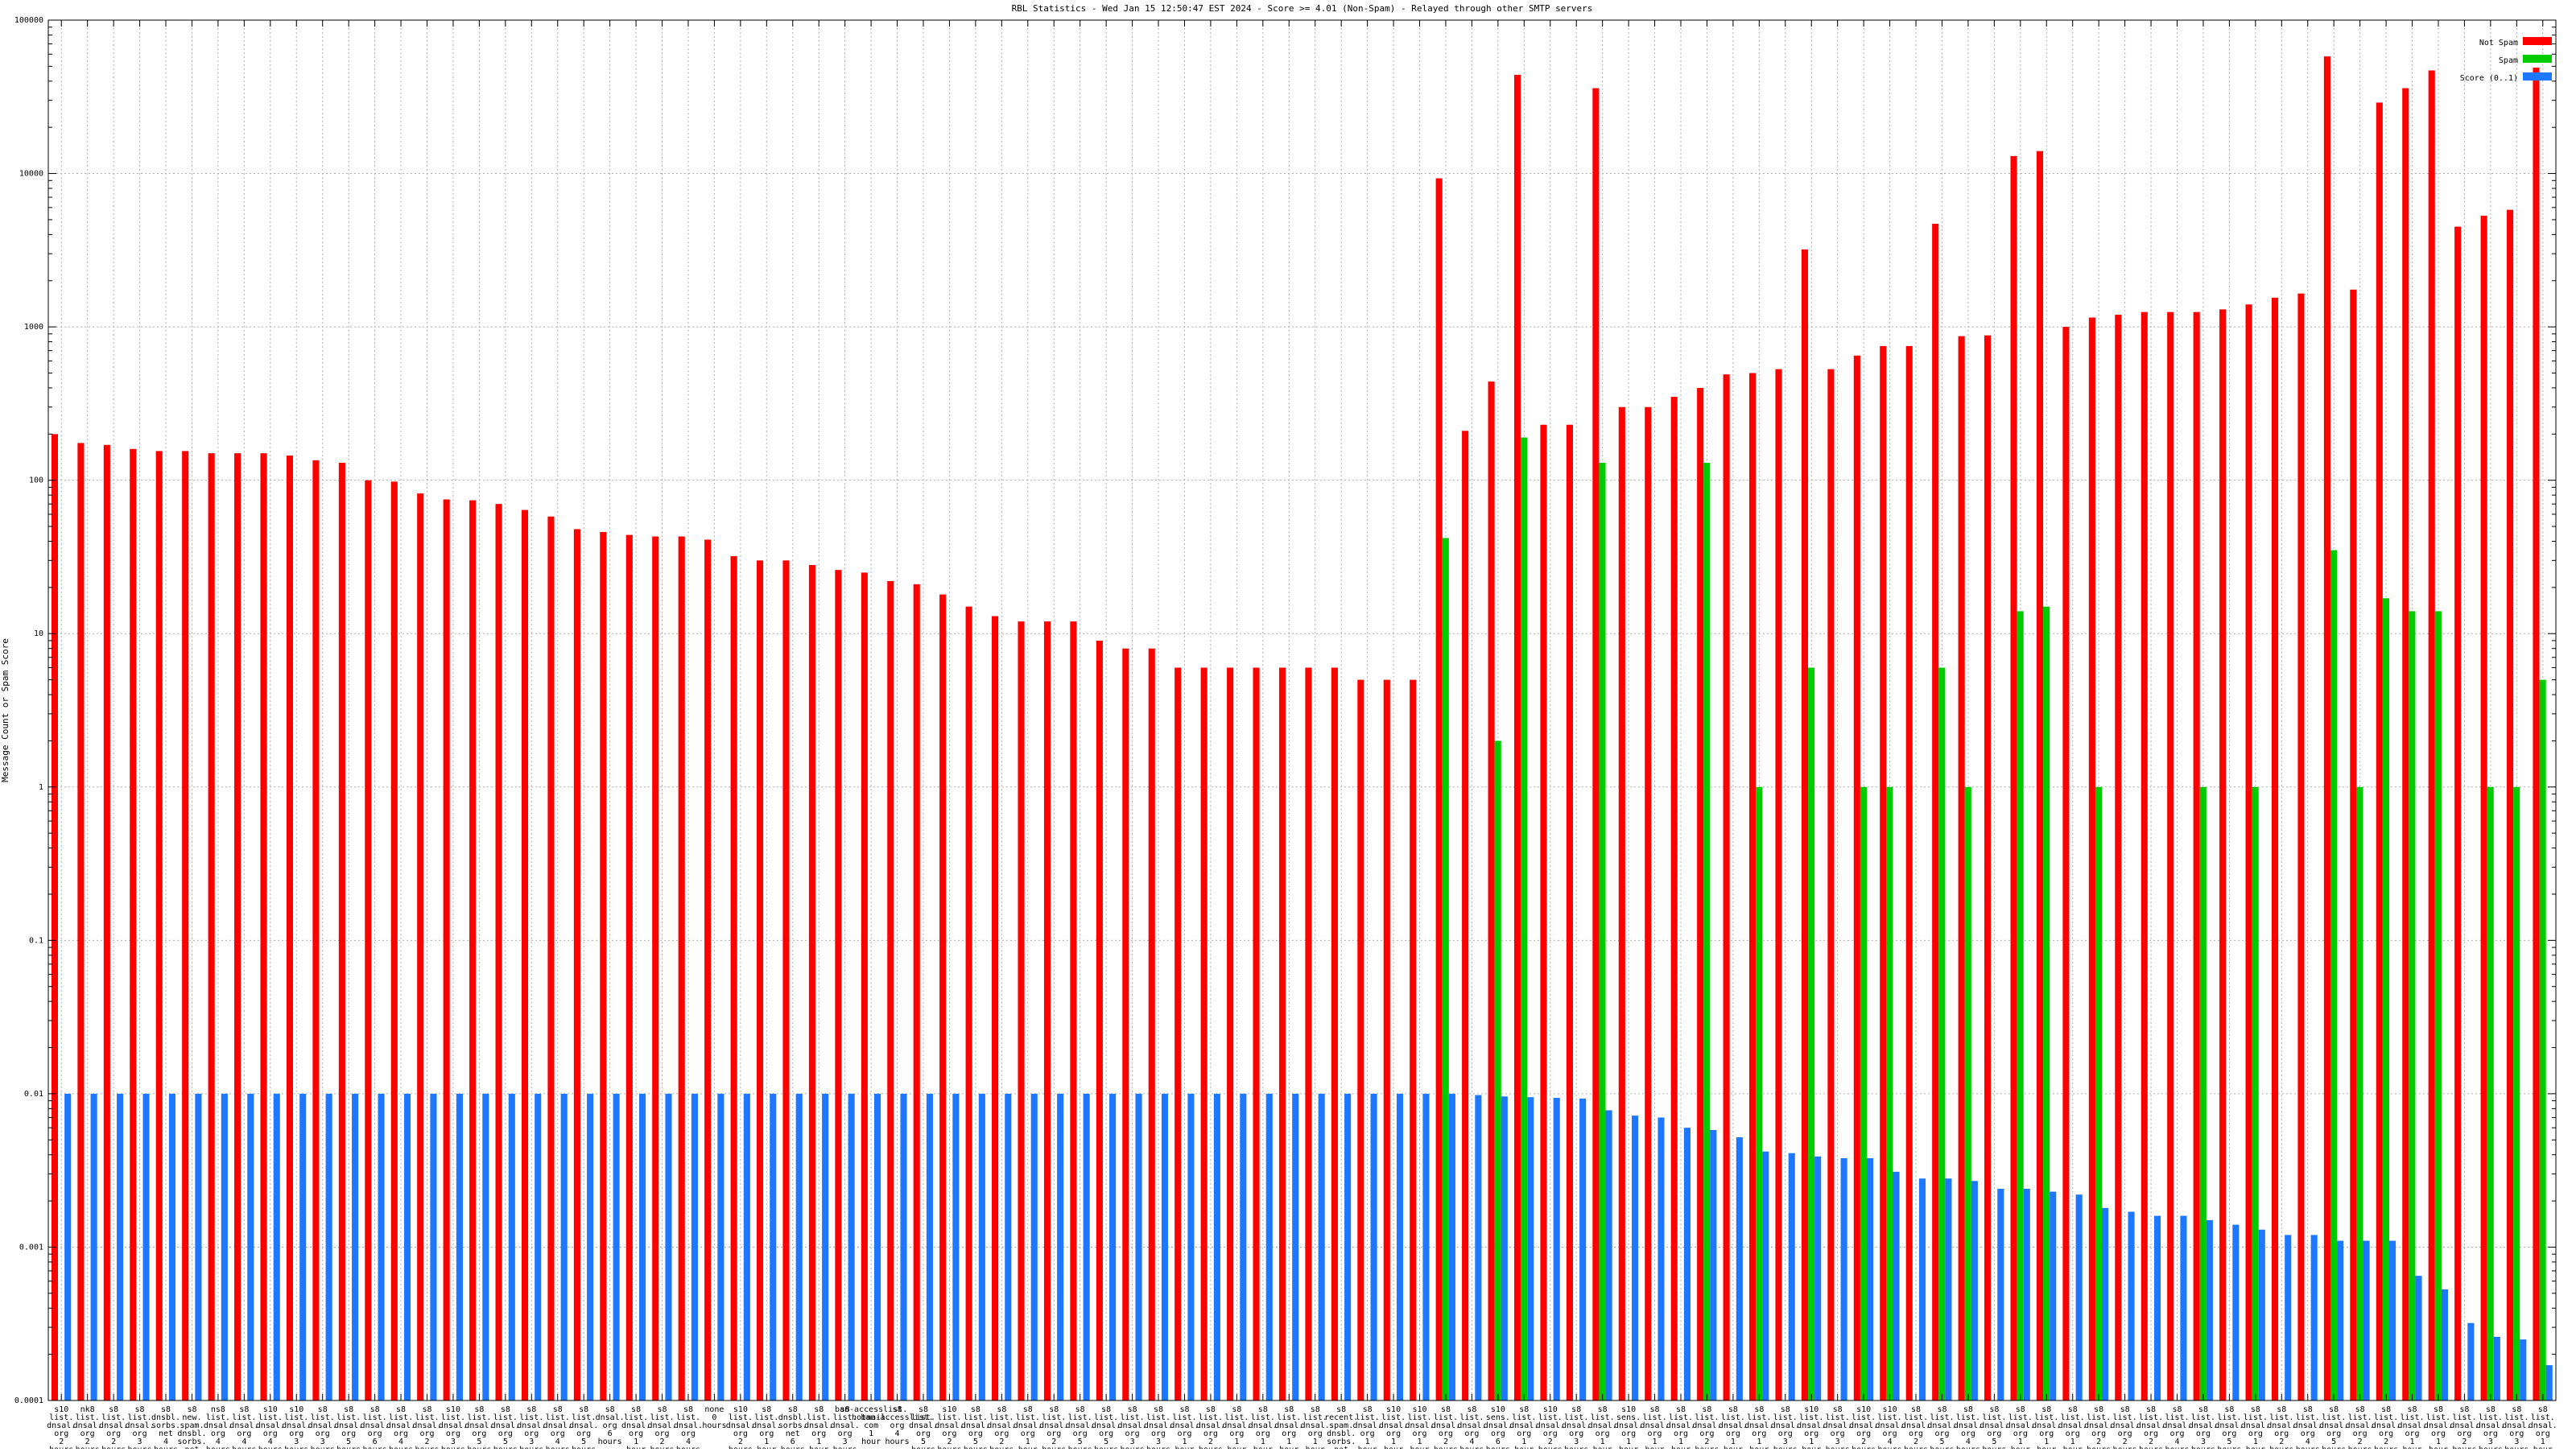  I want to click on x-tick-label: ban-accesslist. hotmail. com 1 hour, so click(871, 1425).